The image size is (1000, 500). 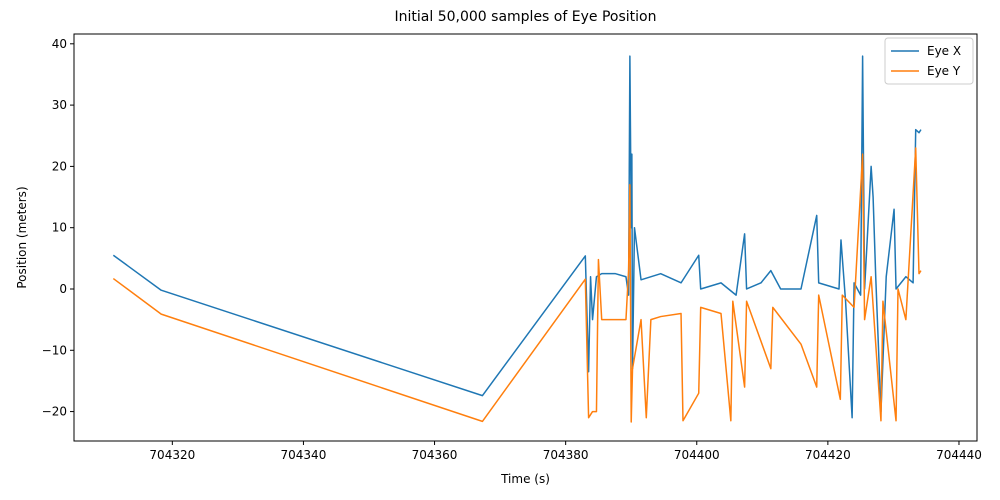 I want to click on y-tick-label: −20, so click(x=54, y=412).